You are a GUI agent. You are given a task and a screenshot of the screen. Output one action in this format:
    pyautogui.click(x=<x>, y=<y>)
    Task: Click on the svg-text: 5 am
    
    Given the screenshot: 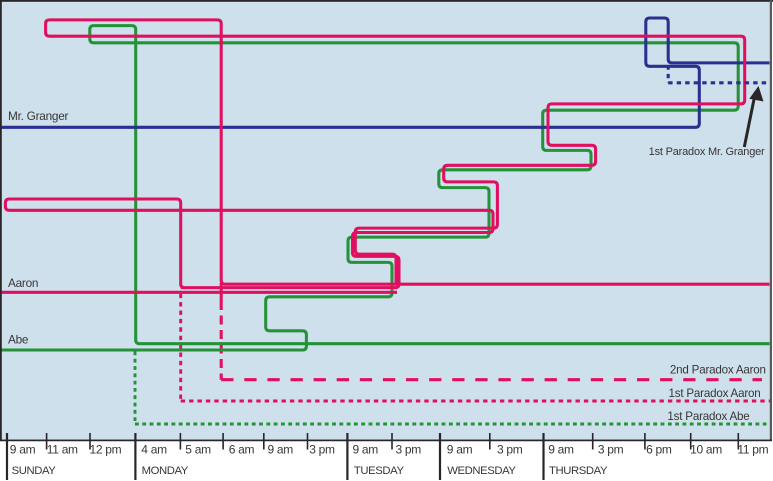 What is the action you would take?
    pyautogui.click(x=198, y=450)
    